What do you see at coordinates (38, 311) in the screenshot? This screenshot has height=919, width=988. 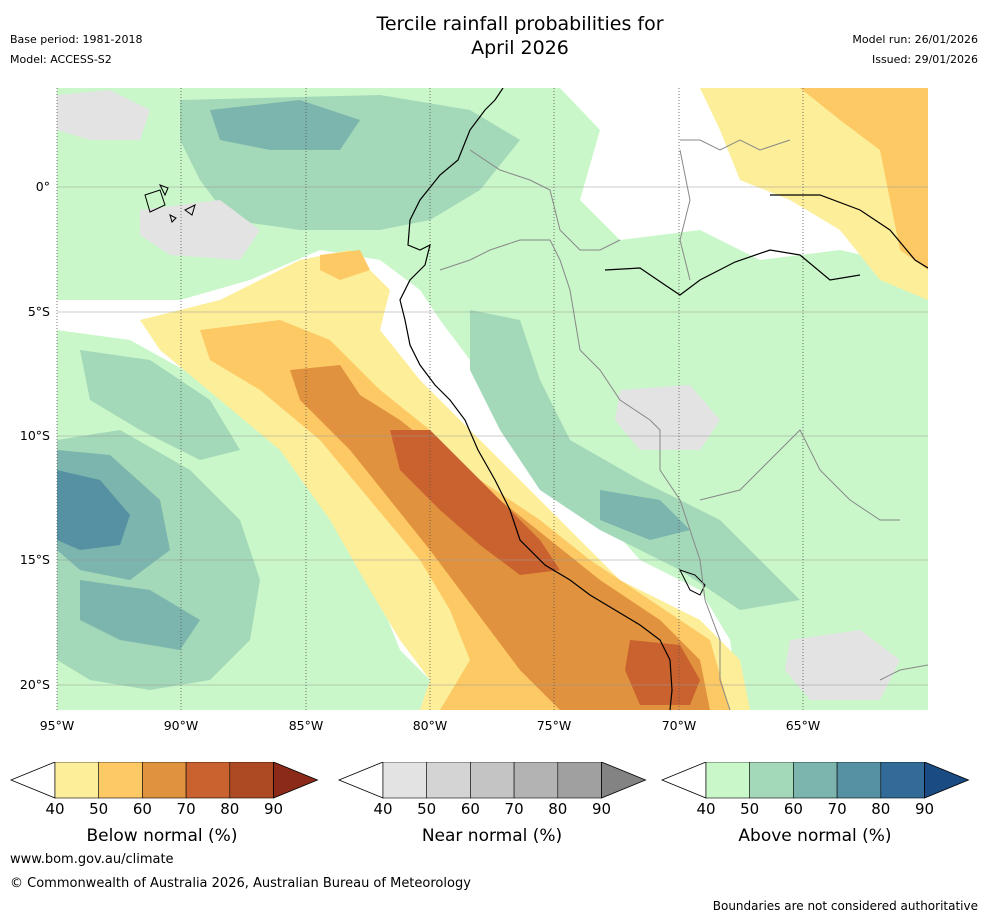 I see `lat-label-5s: 5°S` at bounding box center [38, 311].